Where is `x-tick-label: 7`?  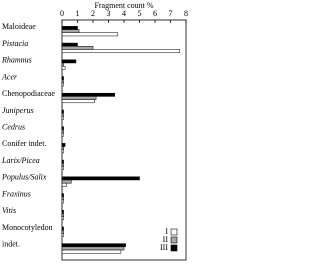 x-tick-label: 7 is located at coordinates (171, 13).